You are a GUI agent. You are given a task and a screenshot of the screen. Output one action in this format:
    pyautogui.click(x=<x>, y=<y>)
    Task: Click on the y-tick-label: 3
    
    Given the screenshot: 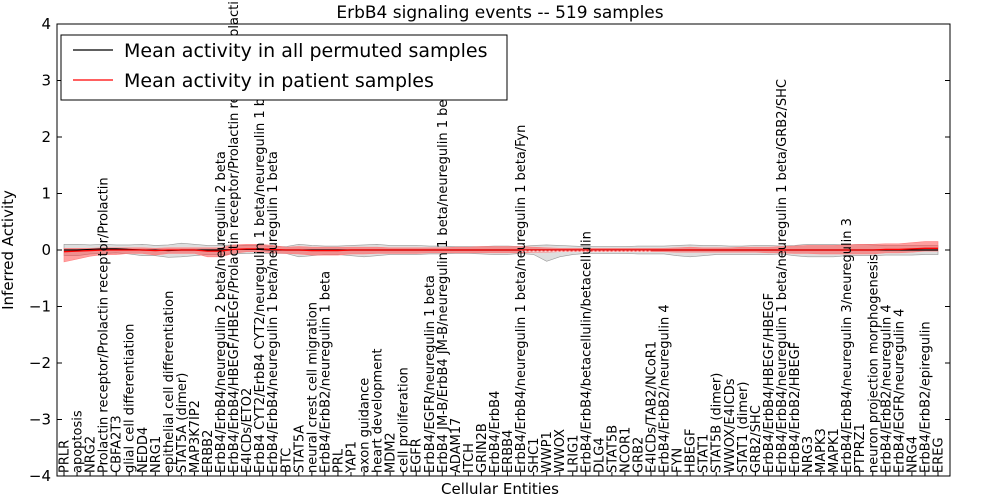 What is the action you would take?
    pyautogui.click(x=46, y=81)
    